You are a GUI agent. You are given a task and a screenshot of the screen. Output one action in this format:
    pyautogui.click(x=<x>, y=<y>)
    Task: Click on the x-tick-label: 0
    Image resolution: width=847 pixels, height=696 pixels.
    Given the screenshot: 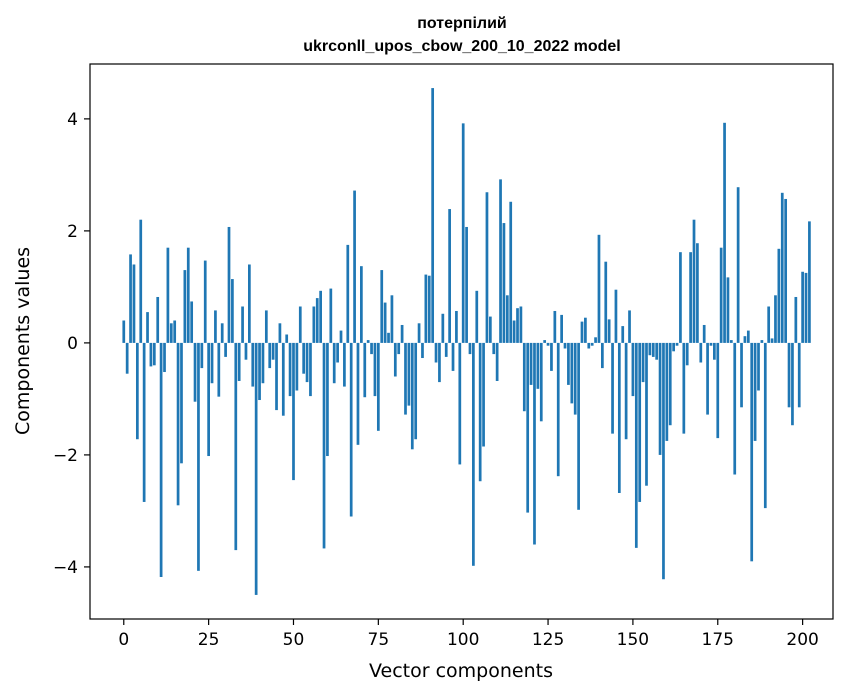 What is the action you would take?
    pyautogui.click(x=123, y=640)
    